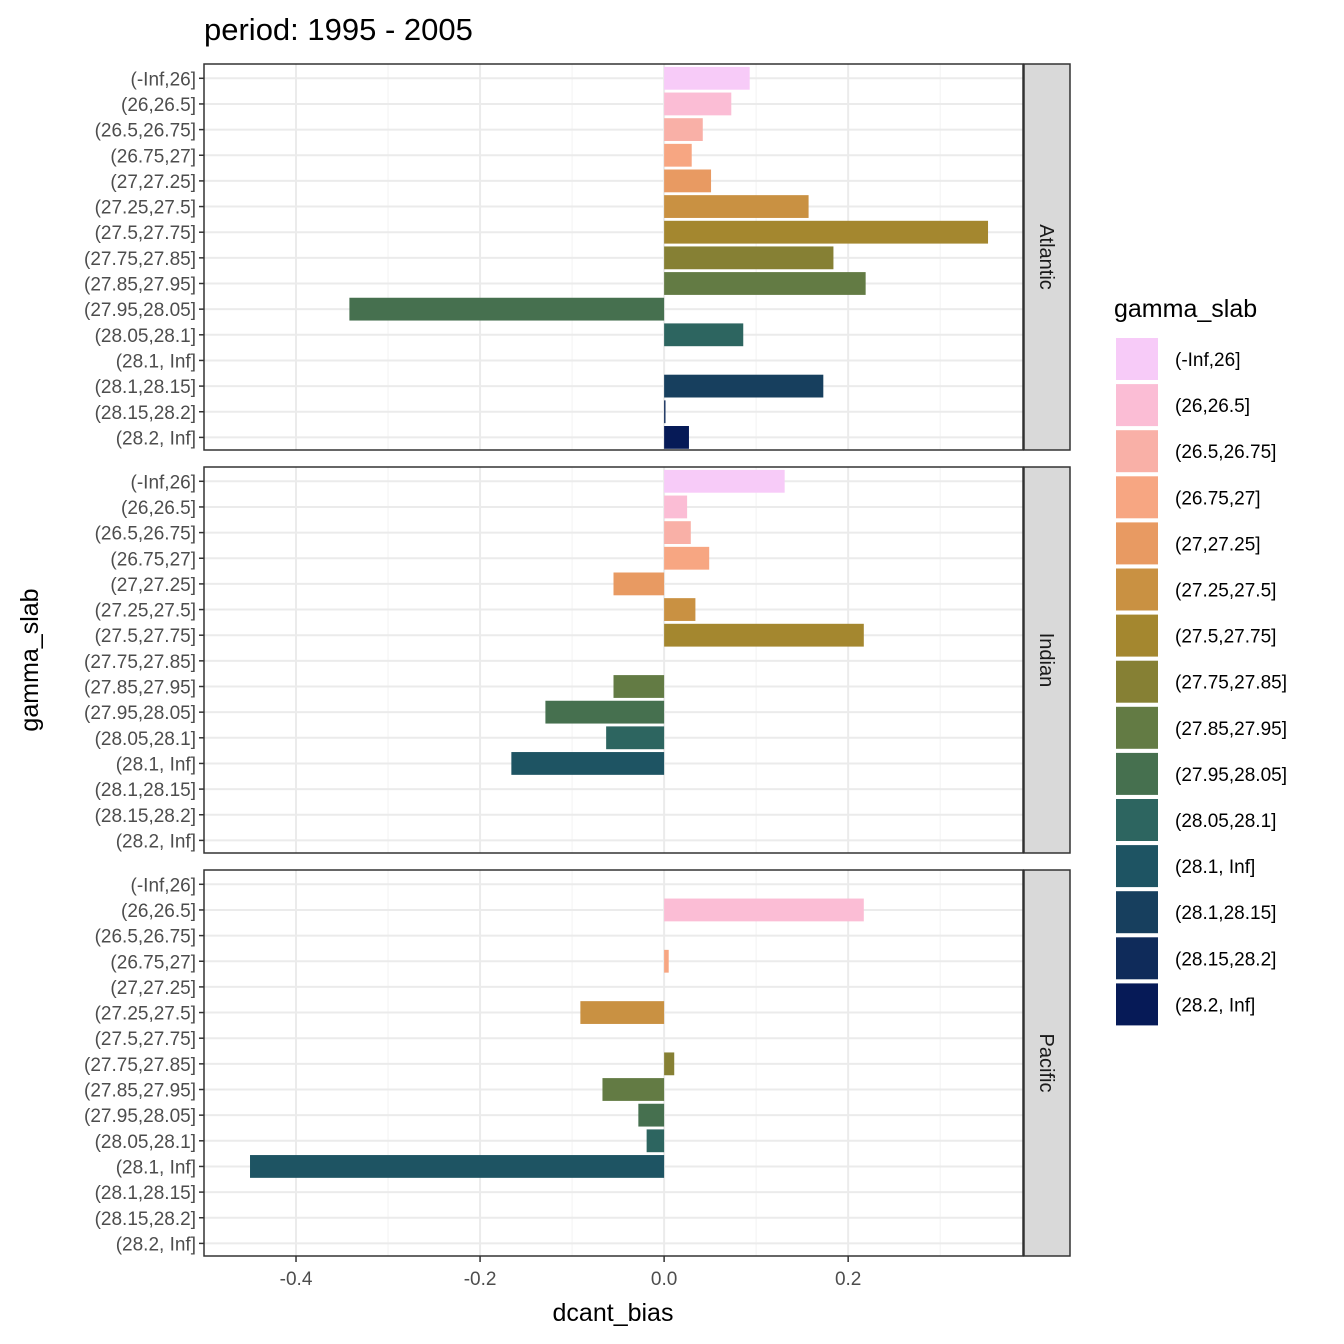 Image resolution: width=1344 pixels, height=1344 pixels. I want to click on legend-label: (28.1, Inf], so click(1215, 867).